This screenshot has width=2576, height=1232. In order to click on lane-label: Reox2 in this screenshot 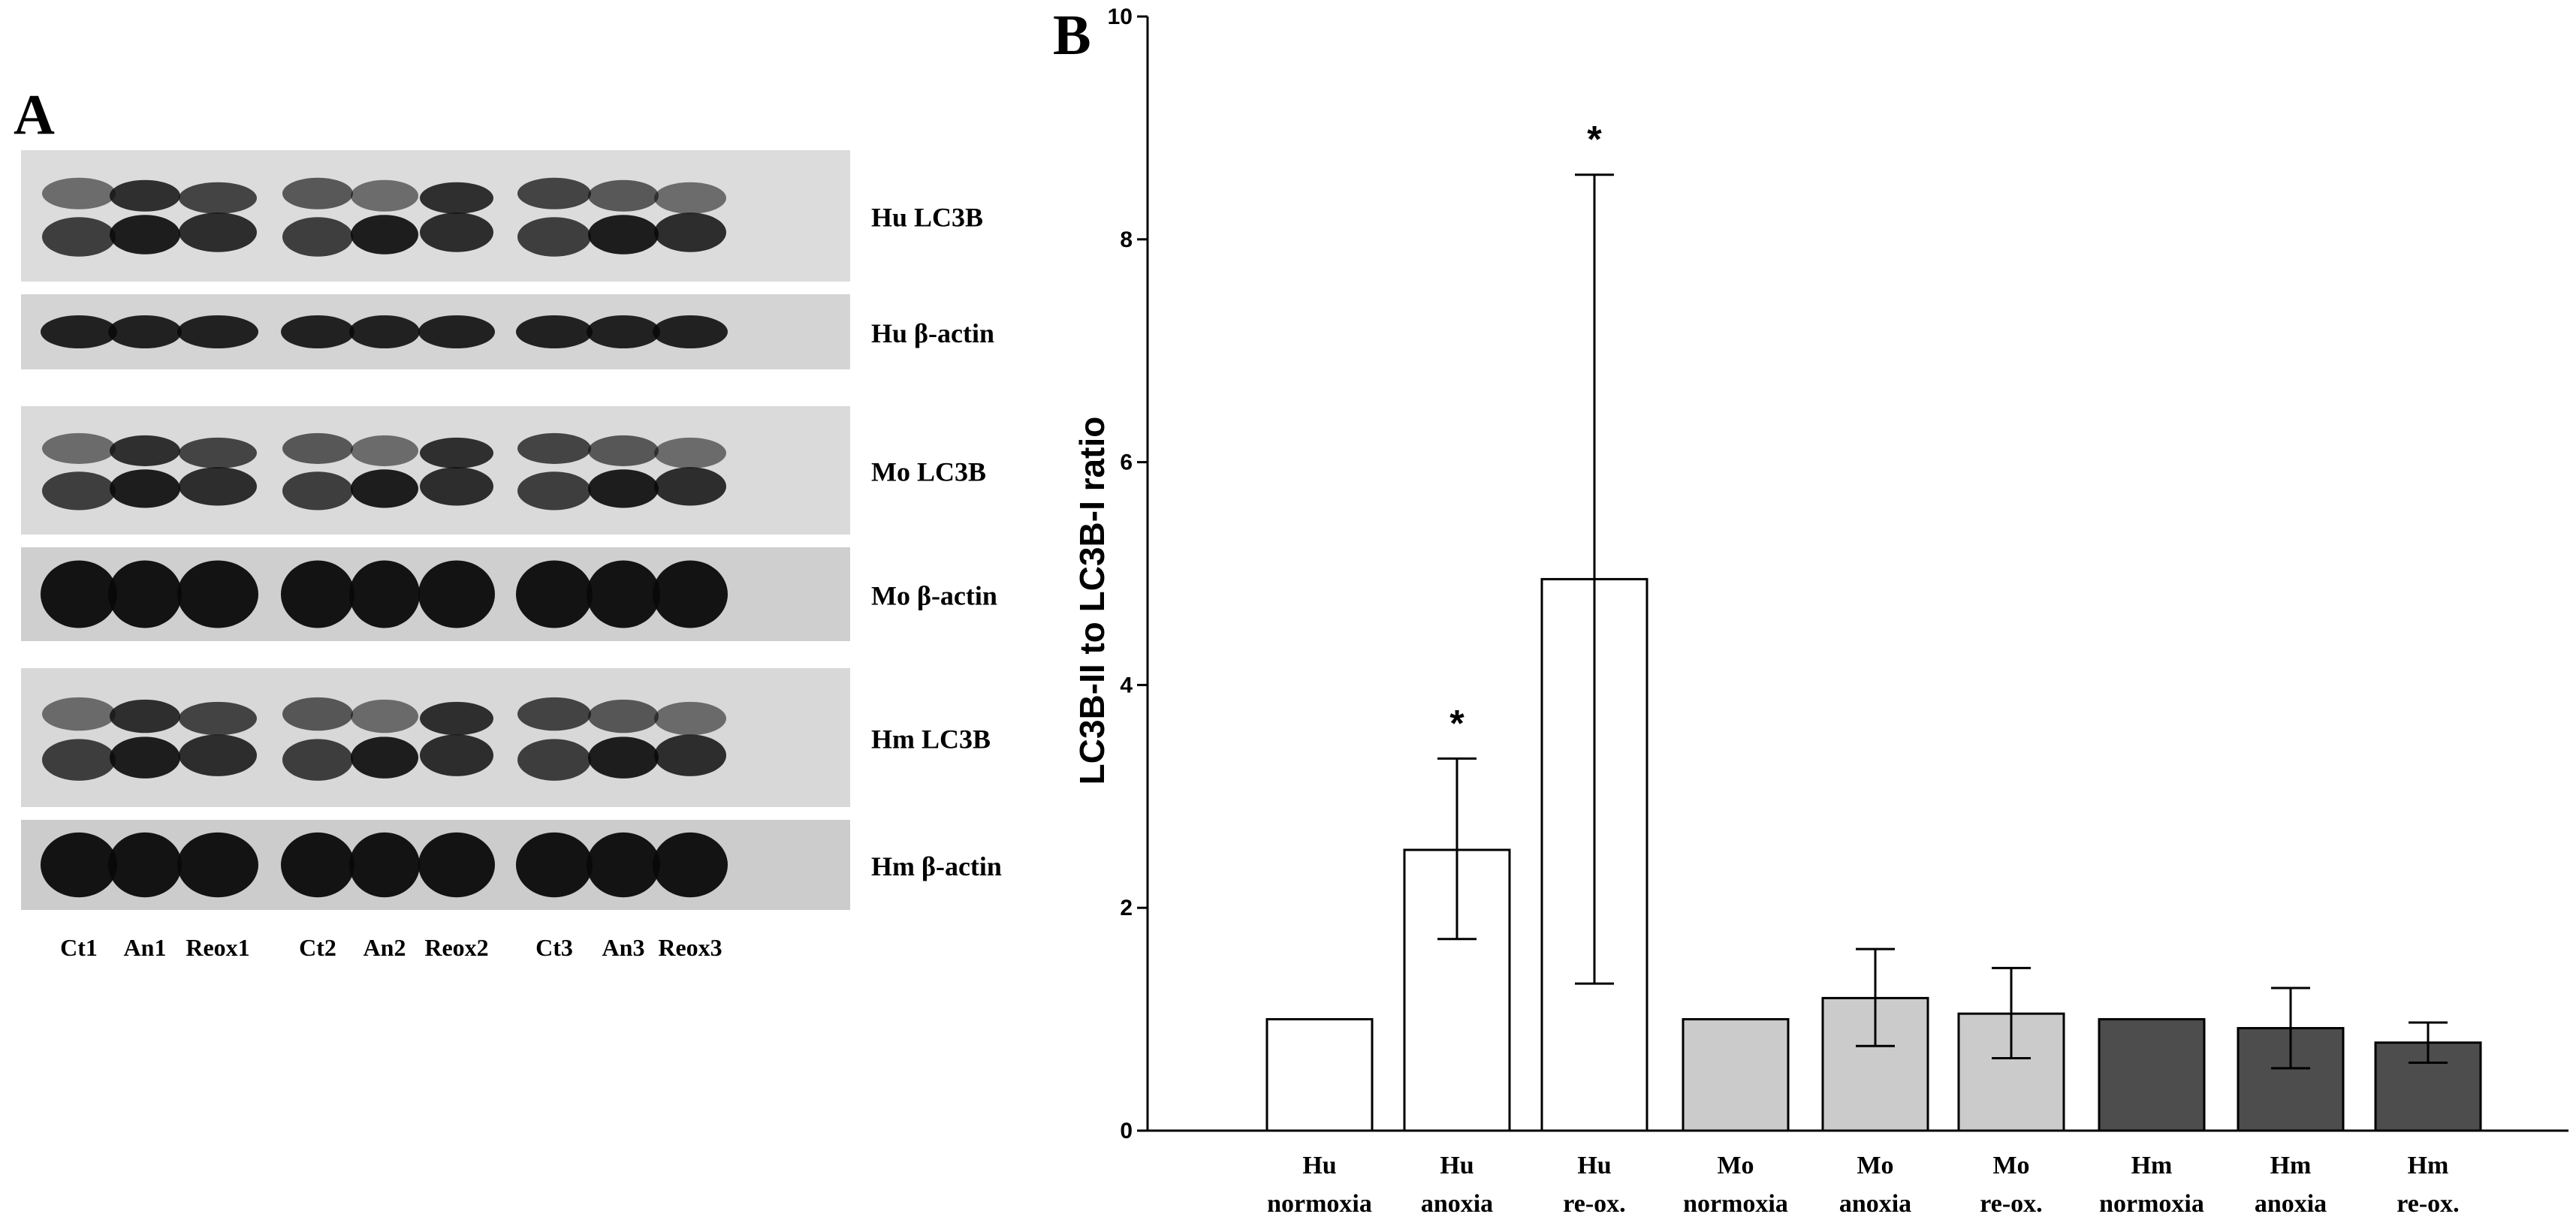, I will do `click(456, 947)`.